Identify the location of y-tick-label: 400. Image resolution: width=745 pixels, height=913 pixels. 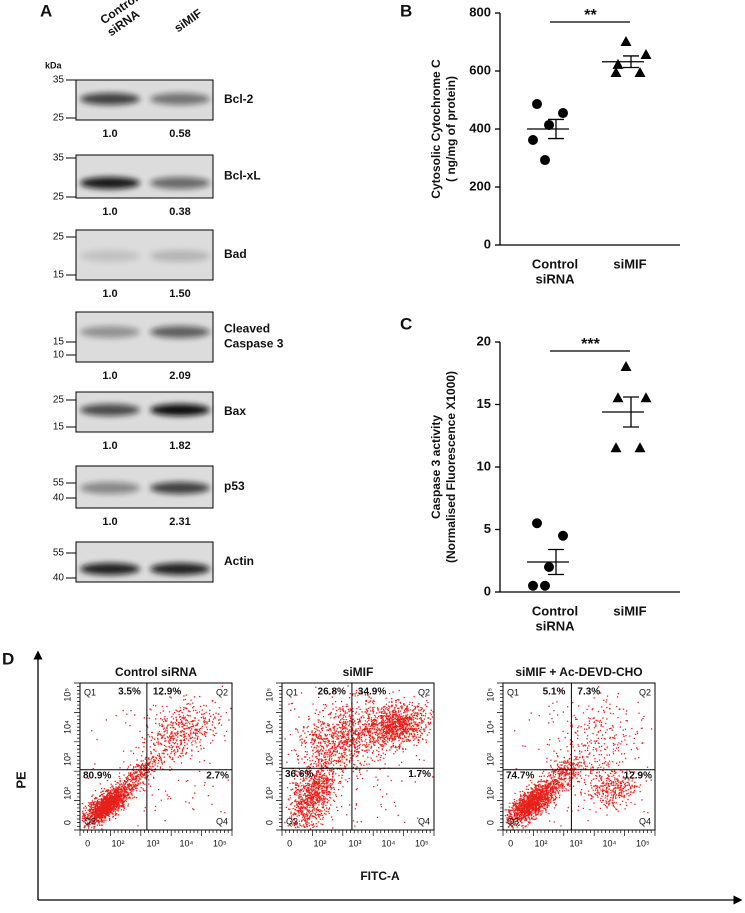
(480, 127).